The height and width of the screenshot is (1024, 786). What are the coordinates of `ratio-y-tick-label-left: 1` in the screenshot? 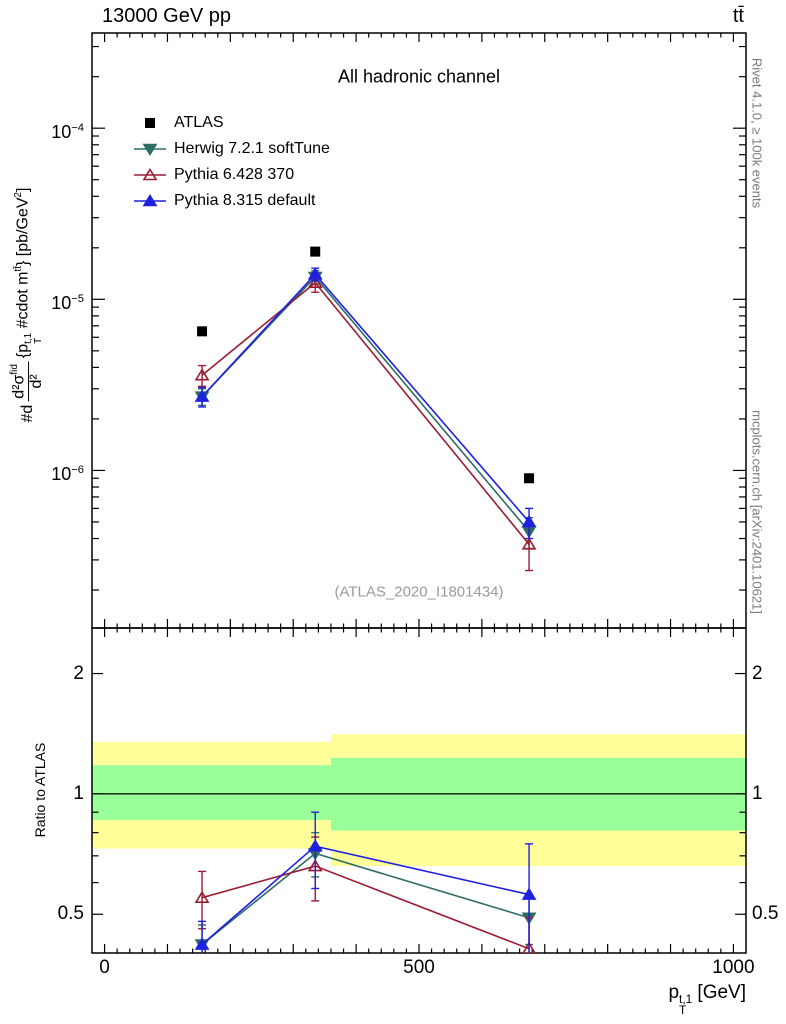 It's located at (78, 793).